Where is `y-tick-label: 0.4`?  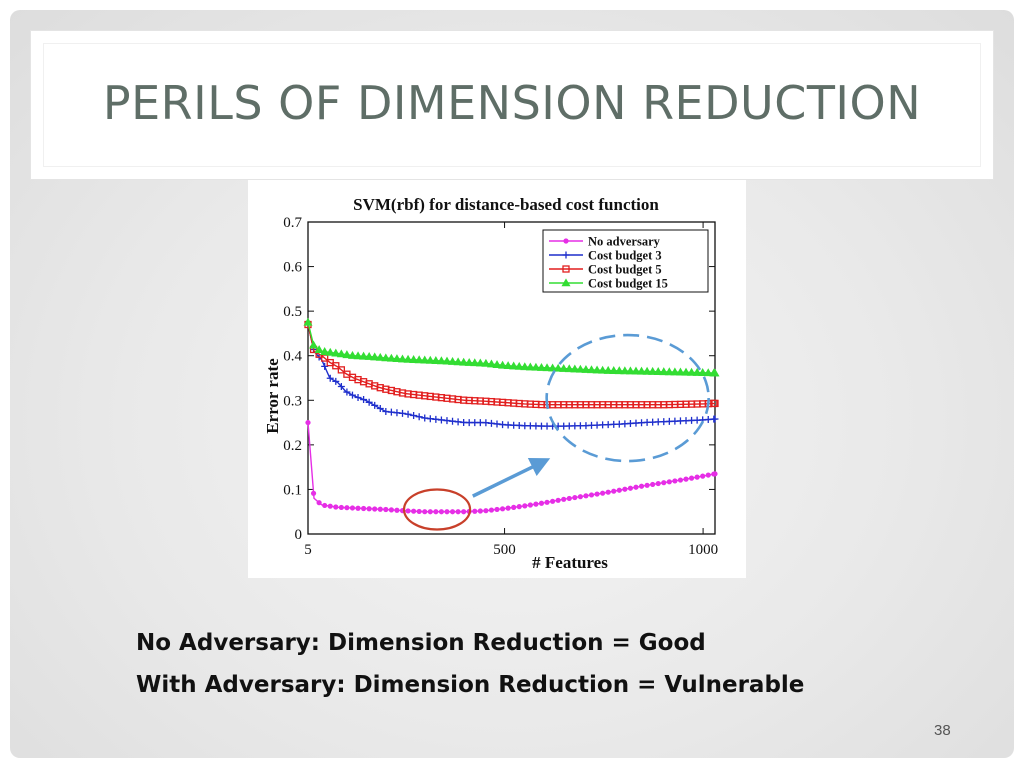
y-tick-label: 0.4 is located at coordinates (292, 357).